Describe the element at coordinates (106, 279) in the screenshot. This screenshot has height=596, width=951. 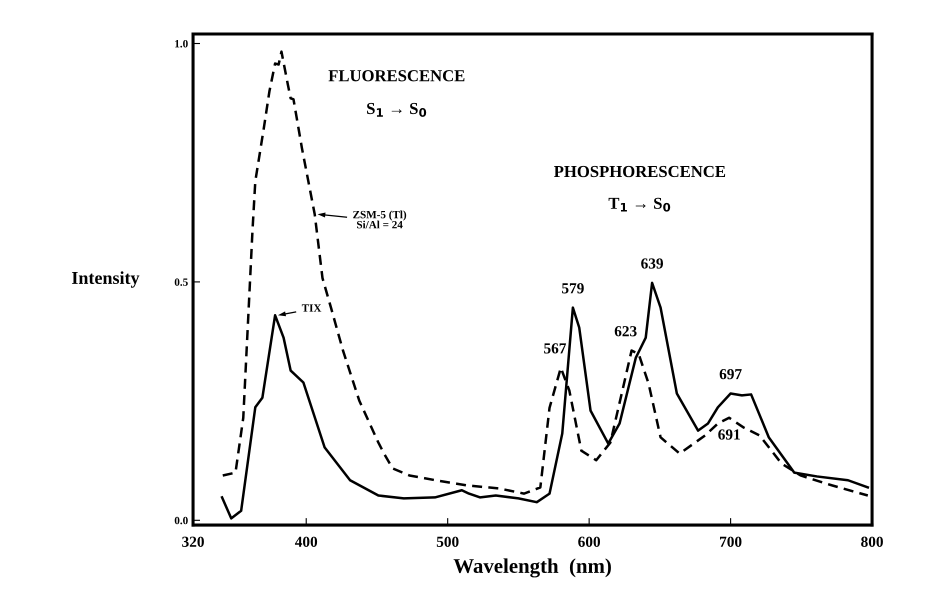
I see `y-axis-title: Intensity` at that location.